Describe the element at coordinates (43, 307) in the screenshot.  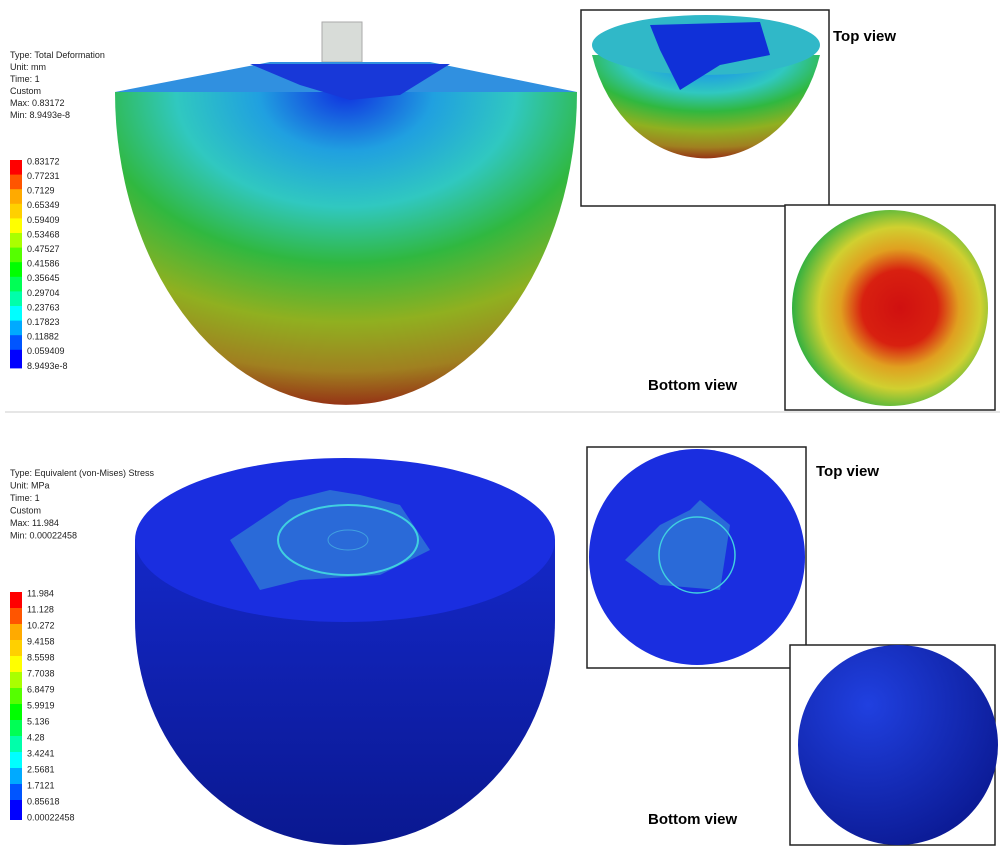
I see `legend-value: 0.23763` at that location.